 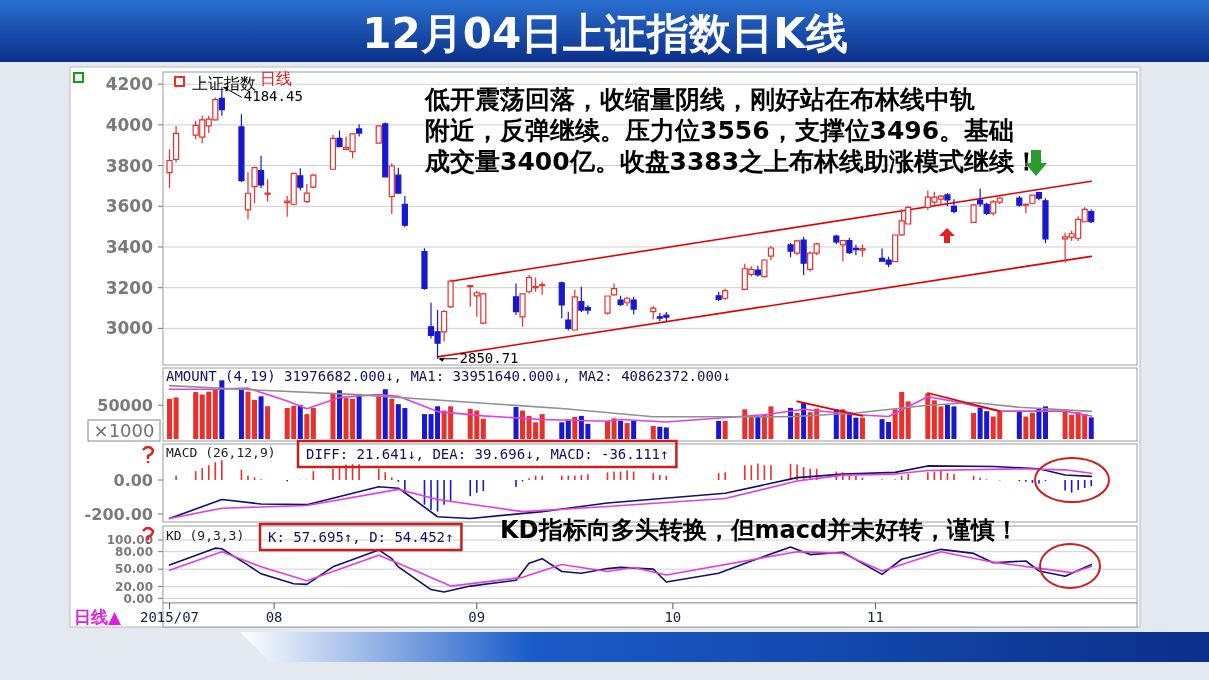 I want to click on y-tick-label: -200.00, so click(x=118, y=514).